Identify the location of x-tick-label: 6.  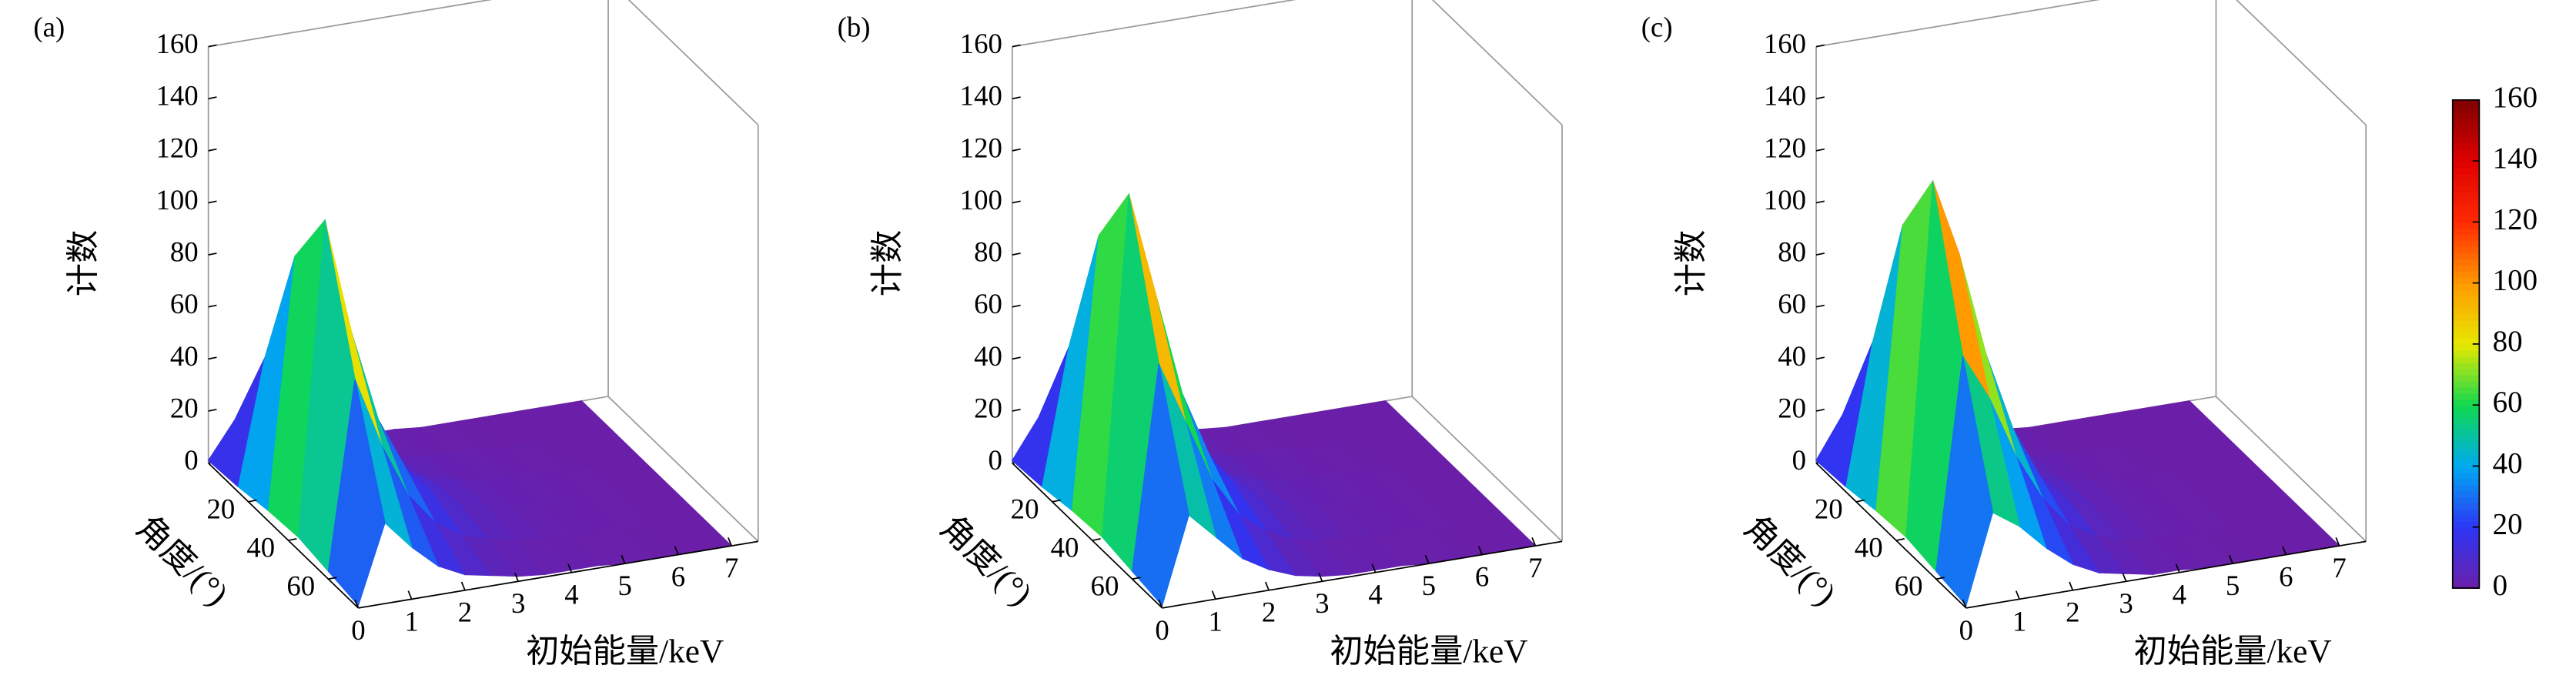
(1482, 577).